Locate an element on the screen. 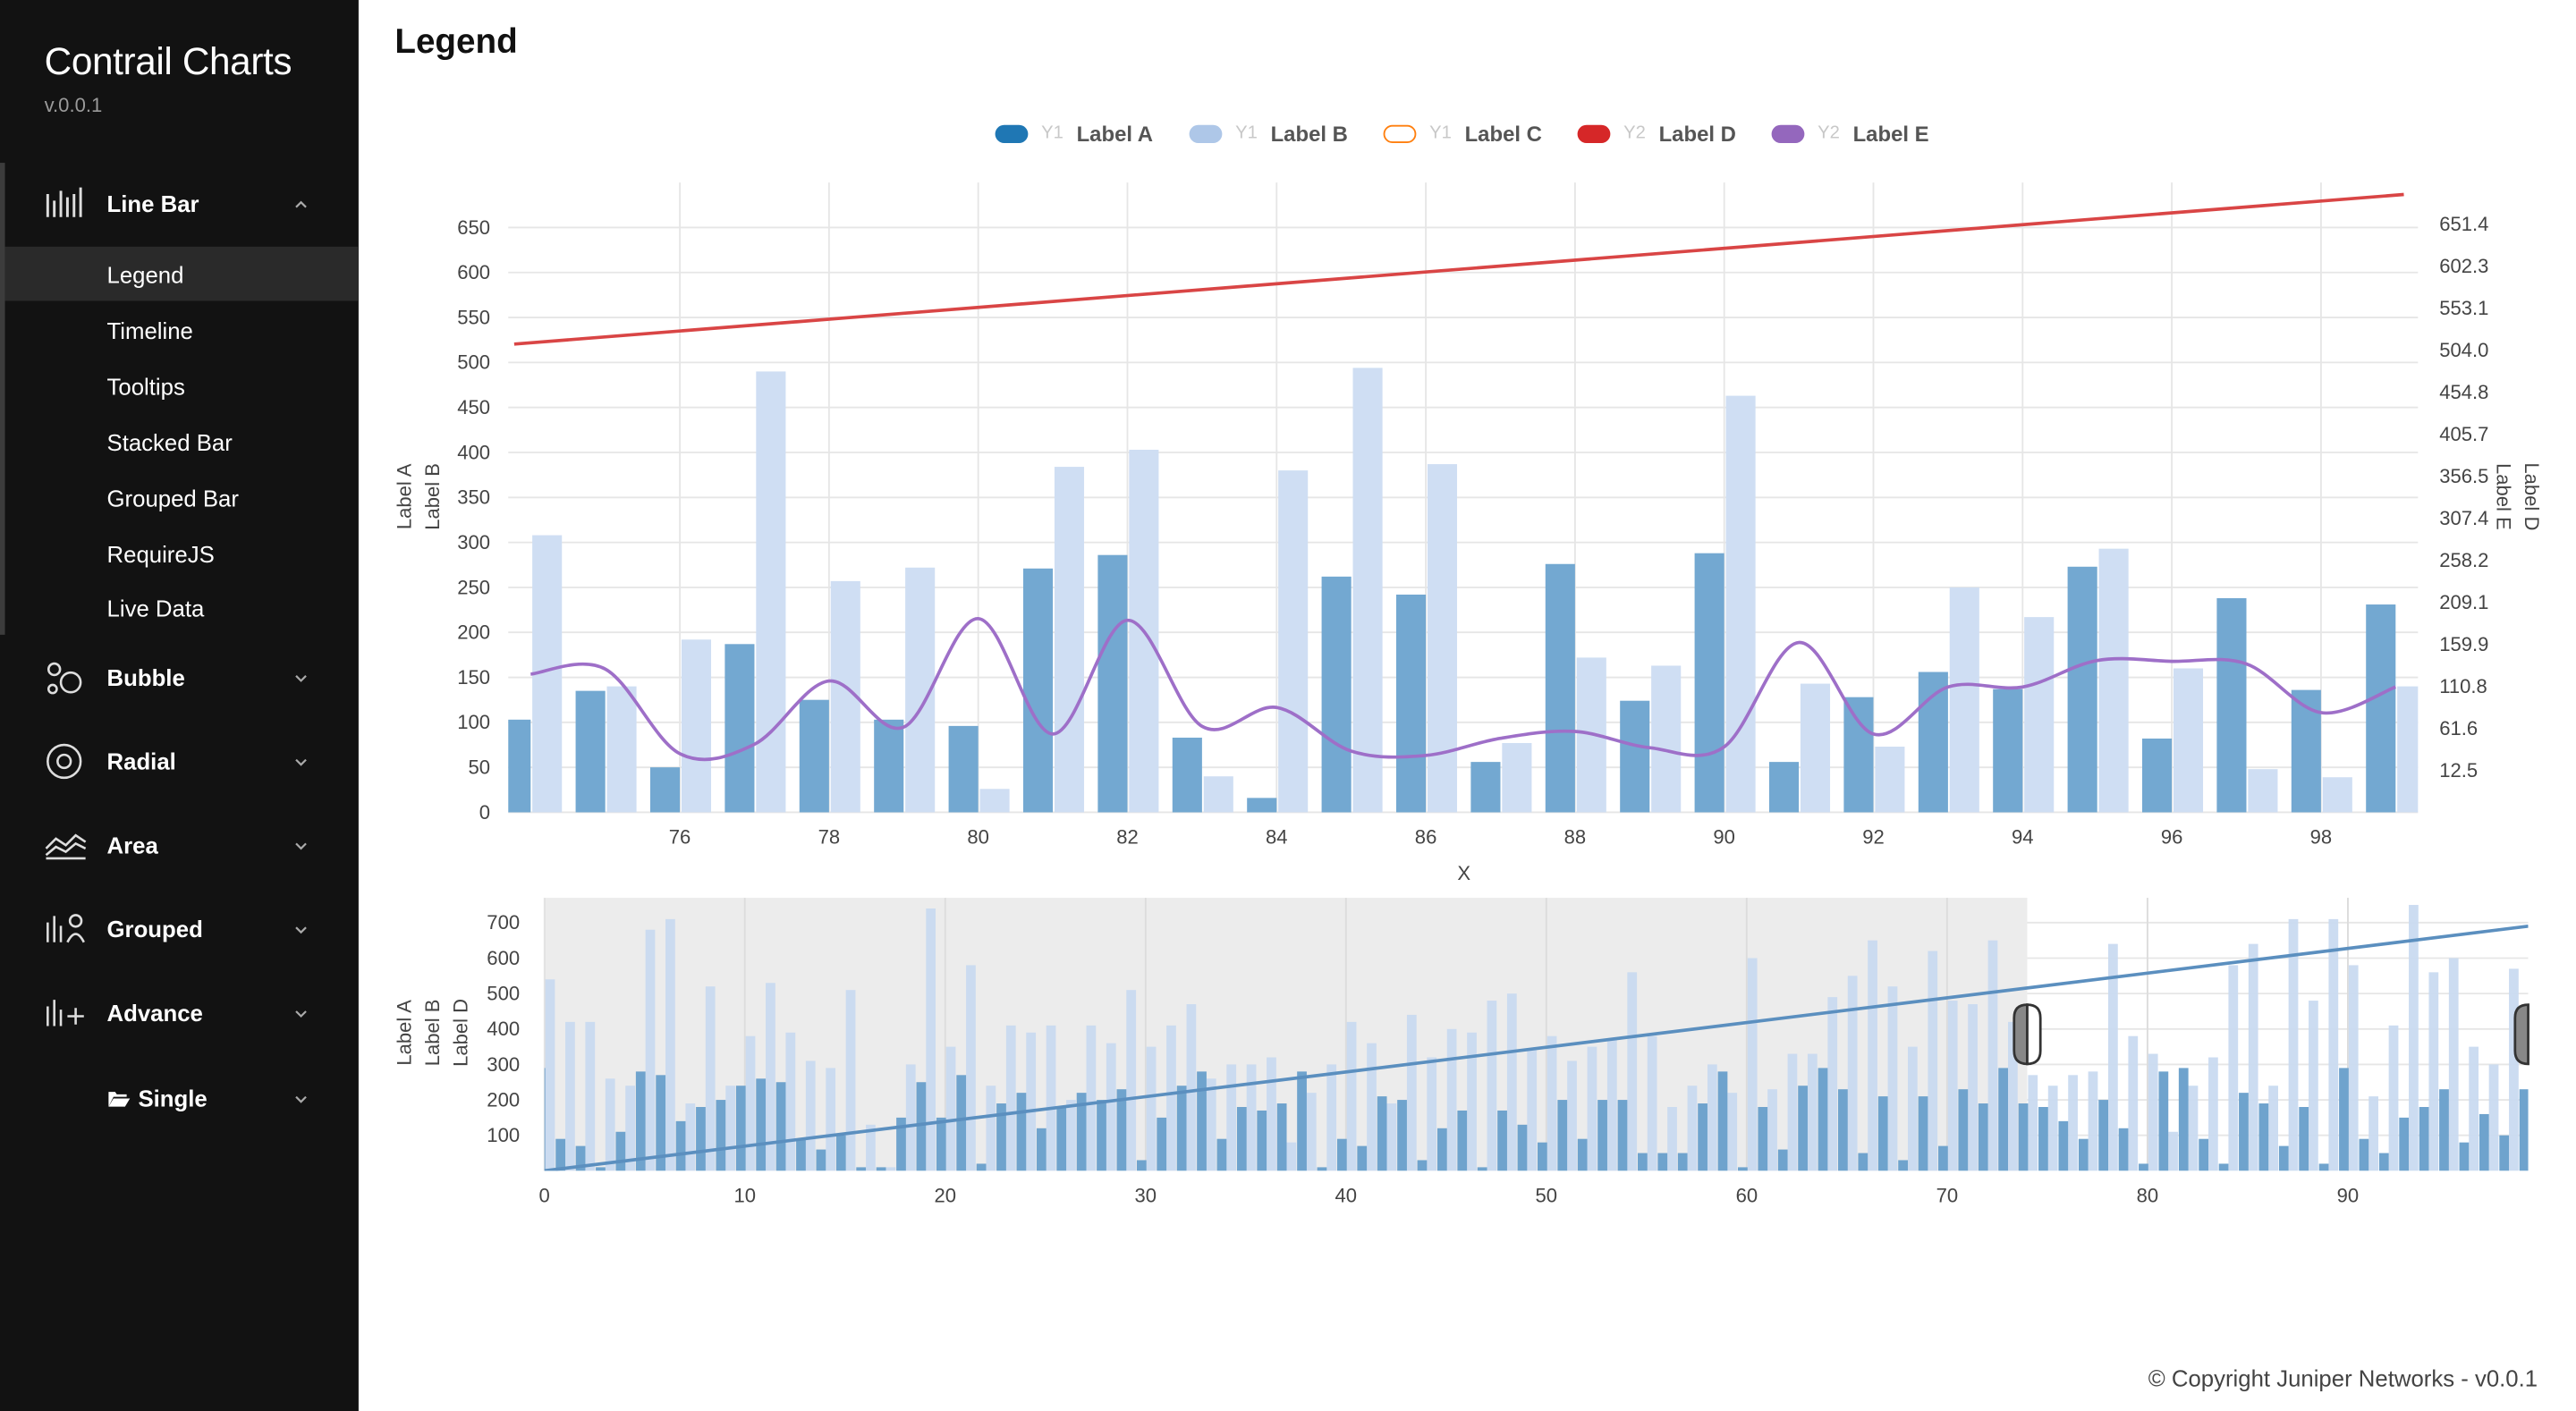 Image resolution: width=2576 pixels, height=1411 pixels. app-brand: Contrail Charts is located at coordinates (168, 61).